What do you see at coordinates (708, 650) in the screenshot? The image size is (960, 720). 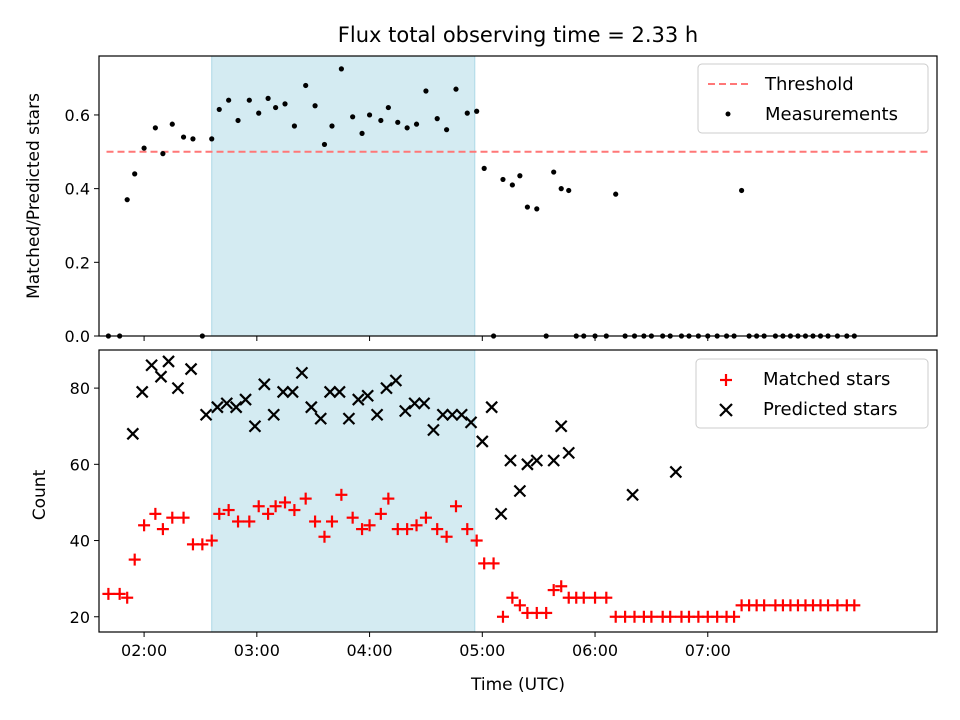 I see `x-tick-label: 07:00` at bounding box center [708, 650].